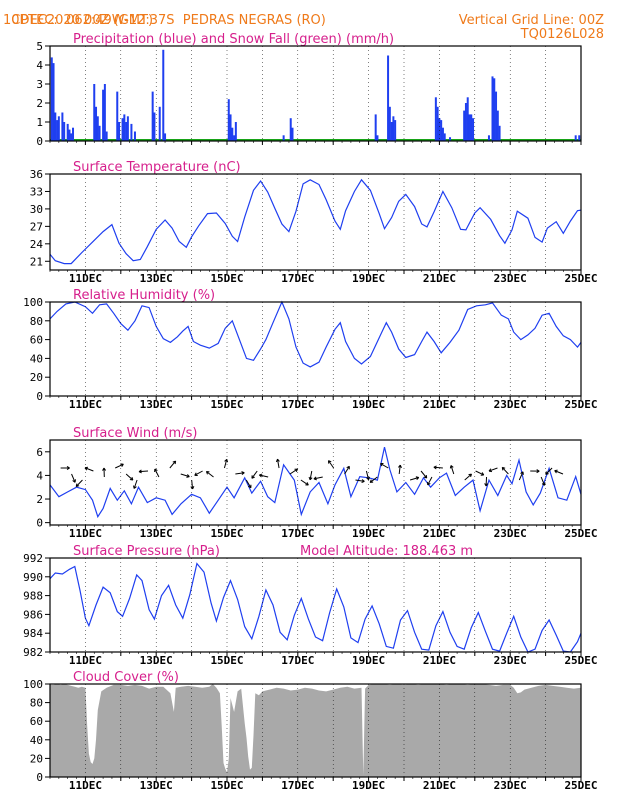 The height and width of the screenshot is (800, 618). What do you see at coordinates (531, 20) in the screenshot?
I see `header-grid-note: Vertical Grid Line: 00Z` at bounding box center [531, 20].